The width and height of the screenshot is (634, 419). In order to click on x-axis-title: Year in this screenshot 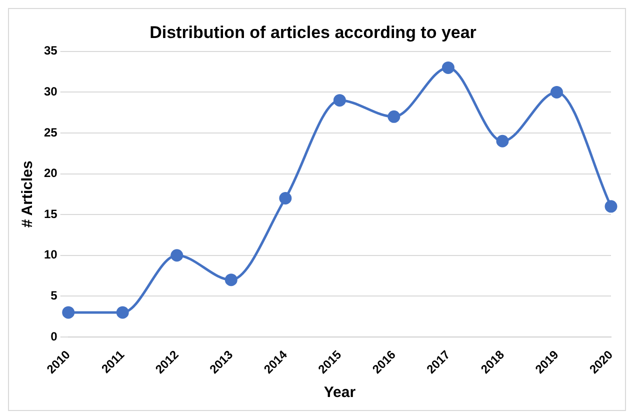, I will do `click(340, 393)`.